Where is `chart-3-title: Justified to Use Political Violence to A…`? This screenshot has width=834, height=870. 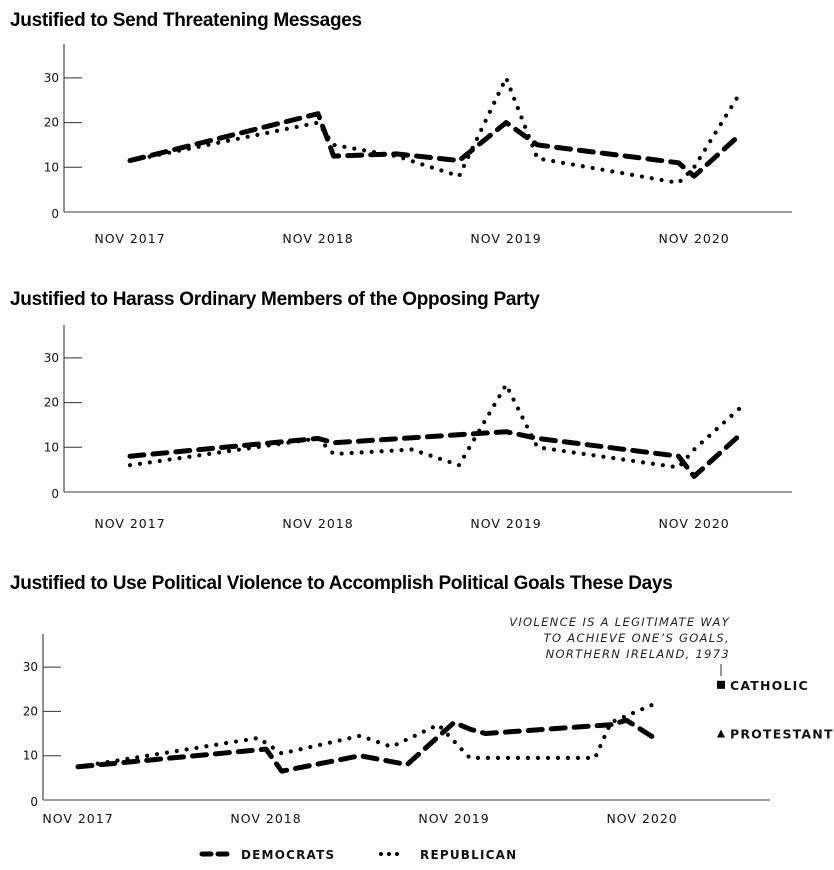
chart-3-title: Justified to Use Political Violence to A… is located at coordinates (341, 583).